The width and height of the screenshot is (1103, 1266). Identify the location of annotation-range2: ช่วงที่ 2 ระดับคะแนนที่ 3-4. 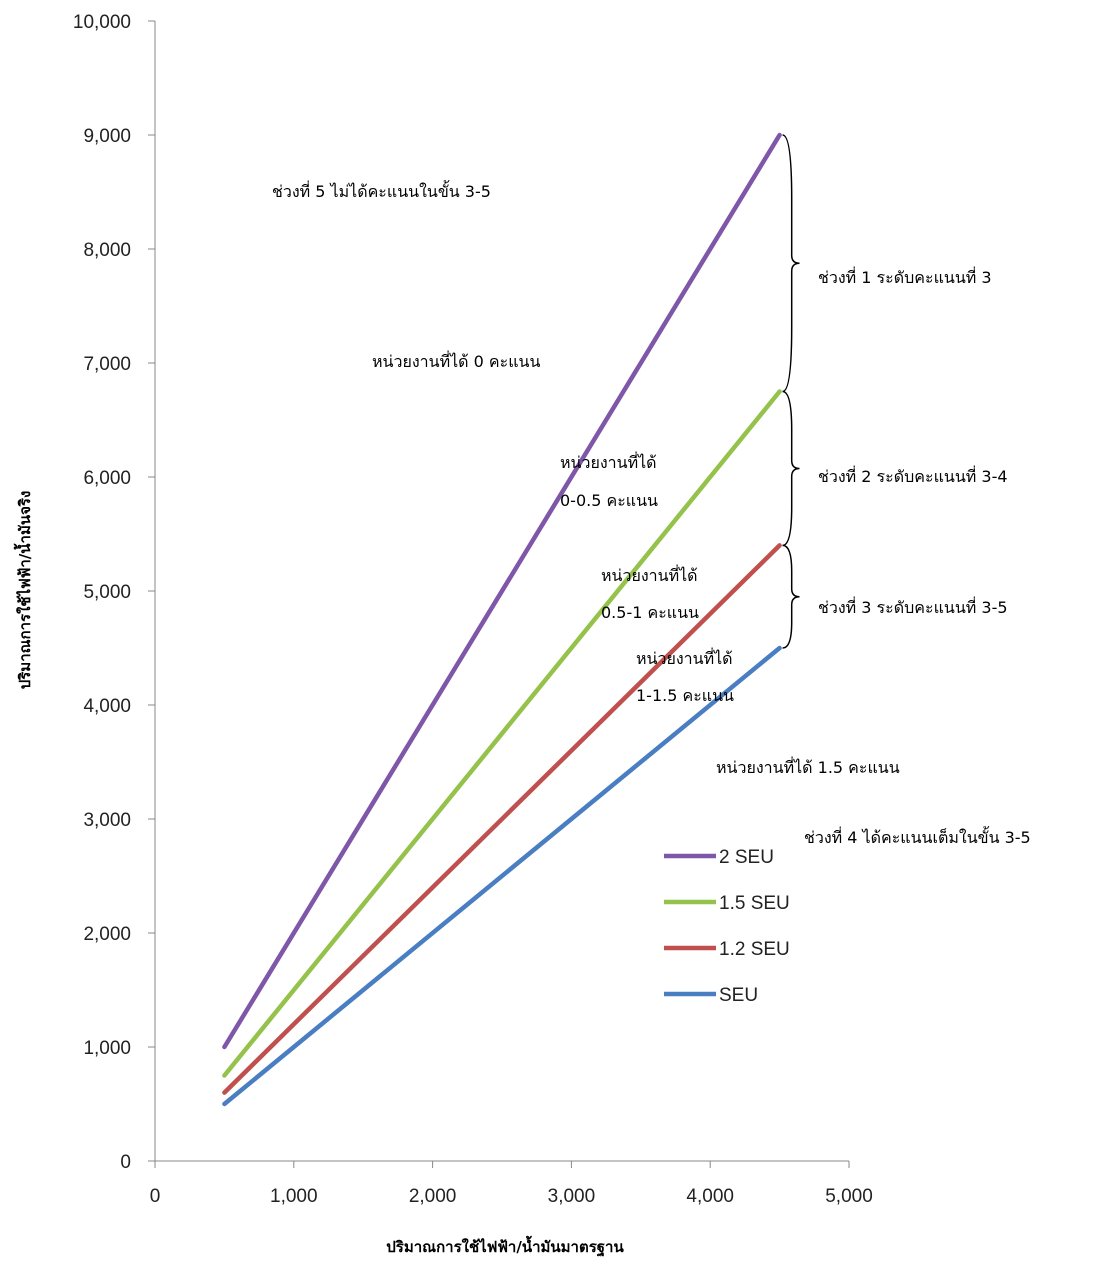
(913, 475).